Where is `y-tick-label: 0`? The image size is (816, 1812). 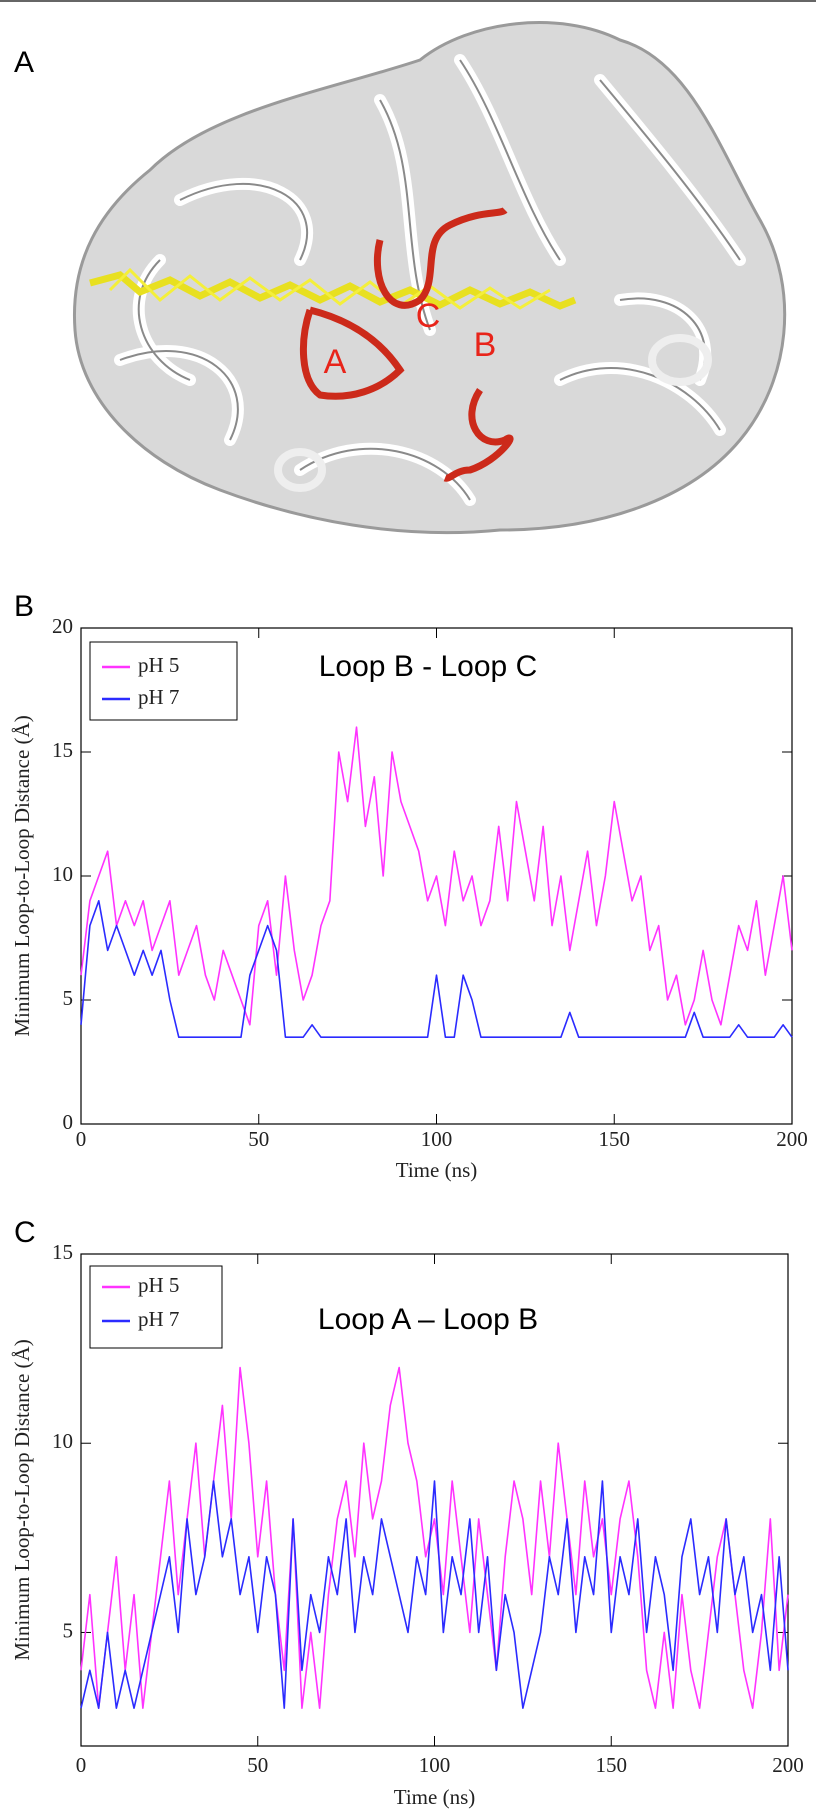 y-tick-label: 0 is located at coordinates (68, 1122).